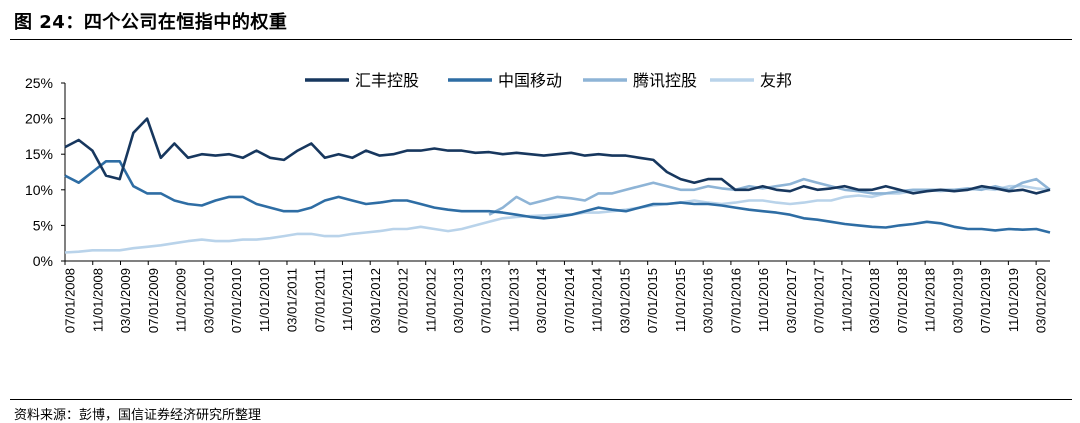  What do you see at coordinates (486, 300) in the screenshot?
I see `x-tick-label: 07/01/2013` at bounding box center [486, 300].